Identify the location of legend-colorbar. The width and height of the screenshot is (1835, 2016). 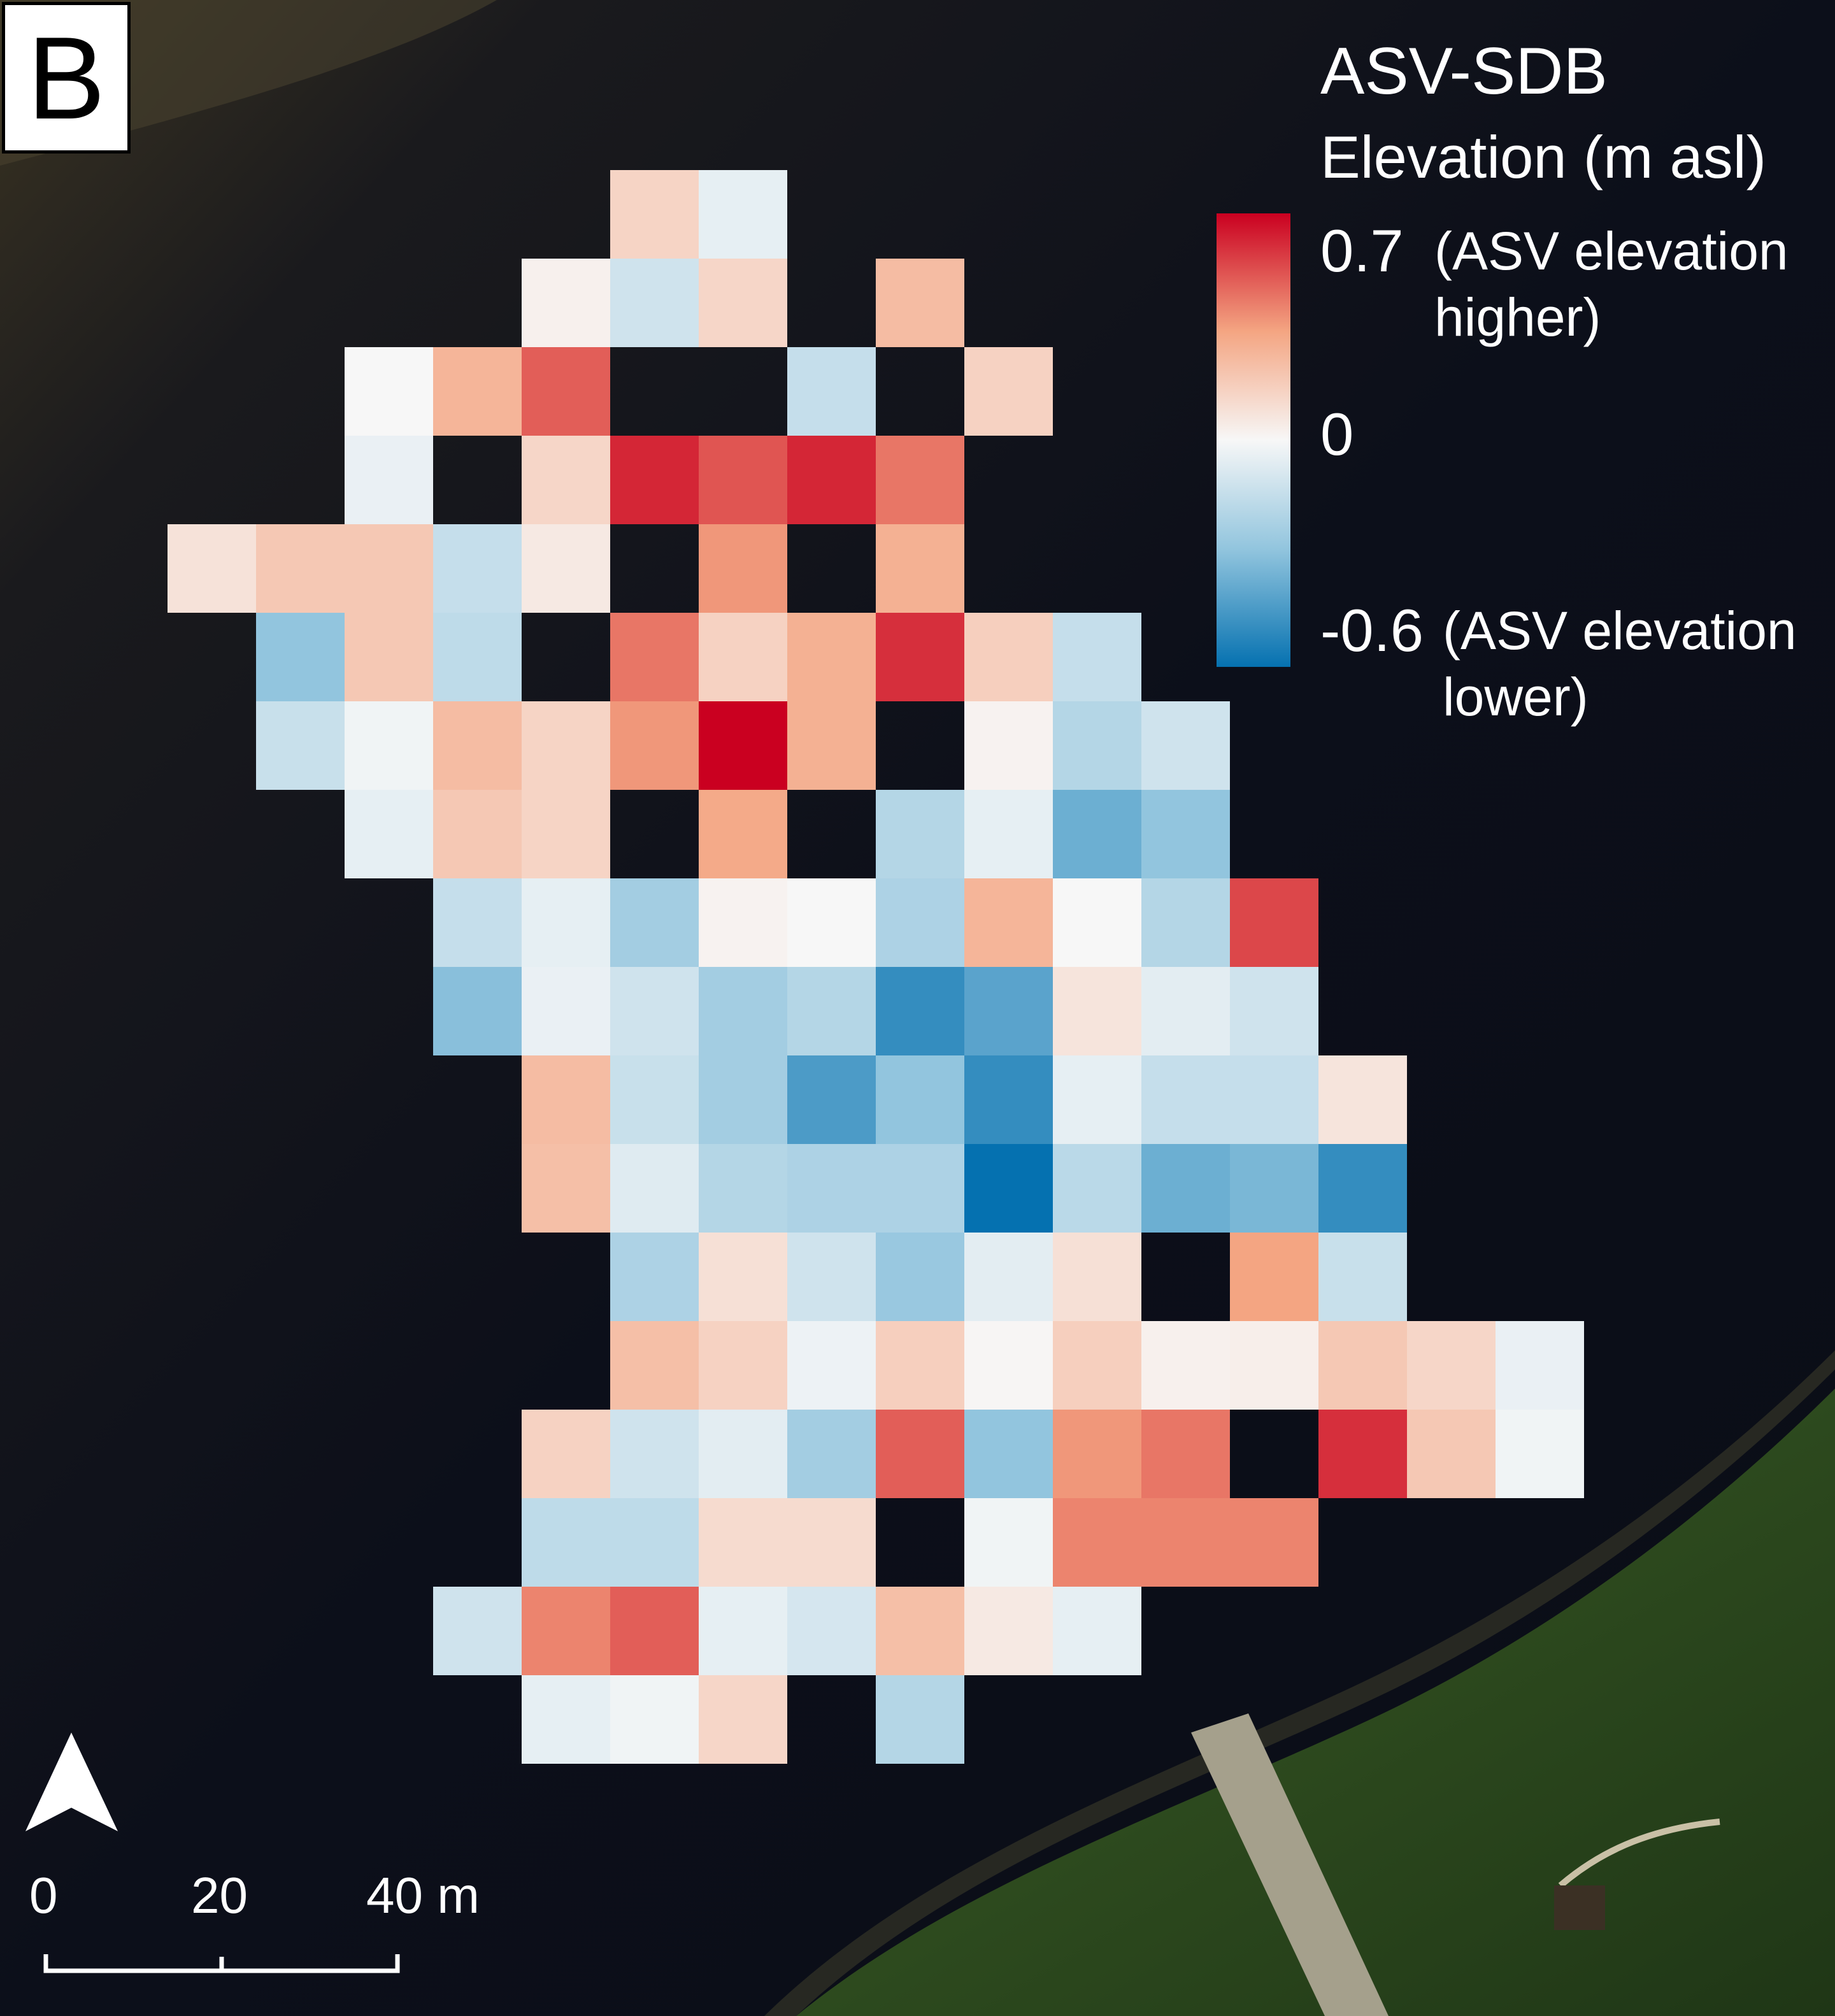
(1253, 440).